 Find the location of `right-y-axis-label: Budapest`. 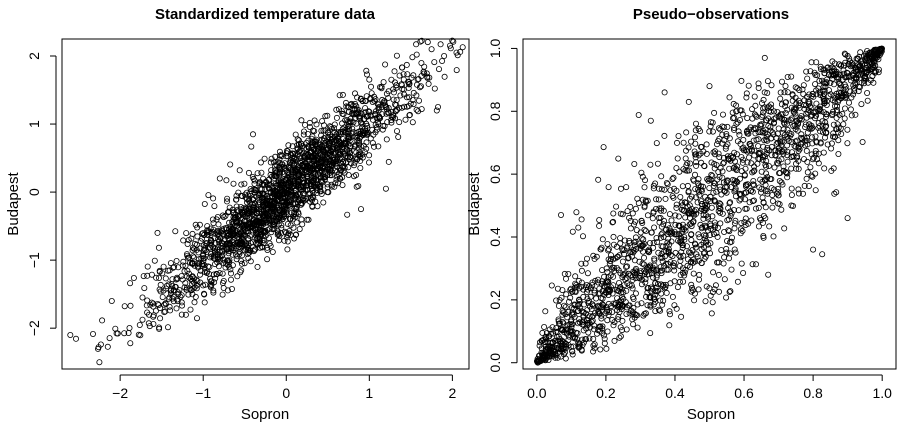

right-y-axis-label: Budapest is located at coordinates (474, 203).